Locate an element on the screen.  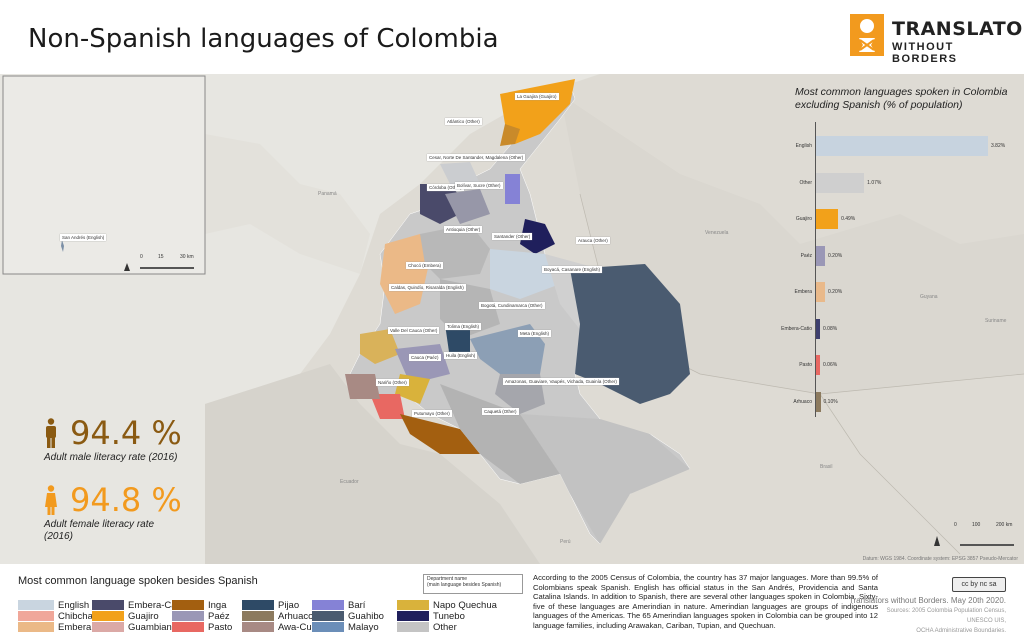
dept-label: Putumayo (Other) is located at coordinates (432, 413).